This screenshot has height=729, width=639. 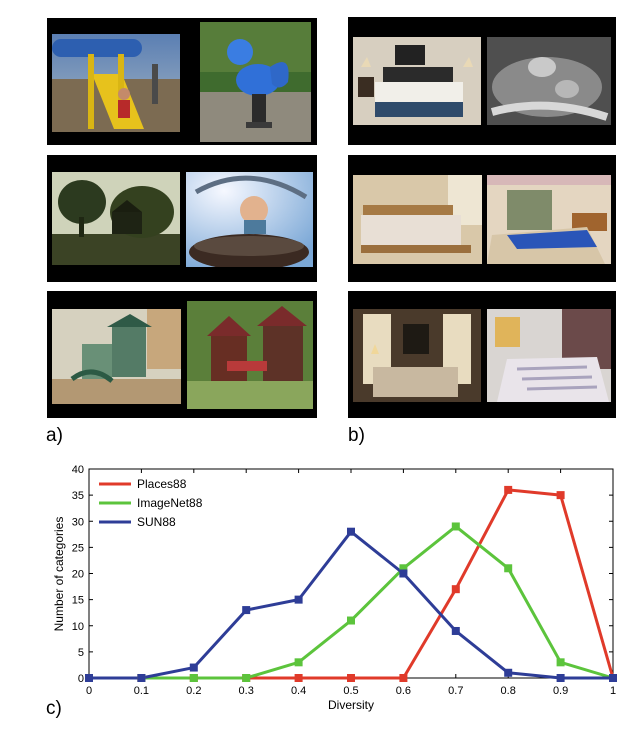 I want to click on legend: Places88 ImageNet88 SUN88, so click(x=162, y=503).